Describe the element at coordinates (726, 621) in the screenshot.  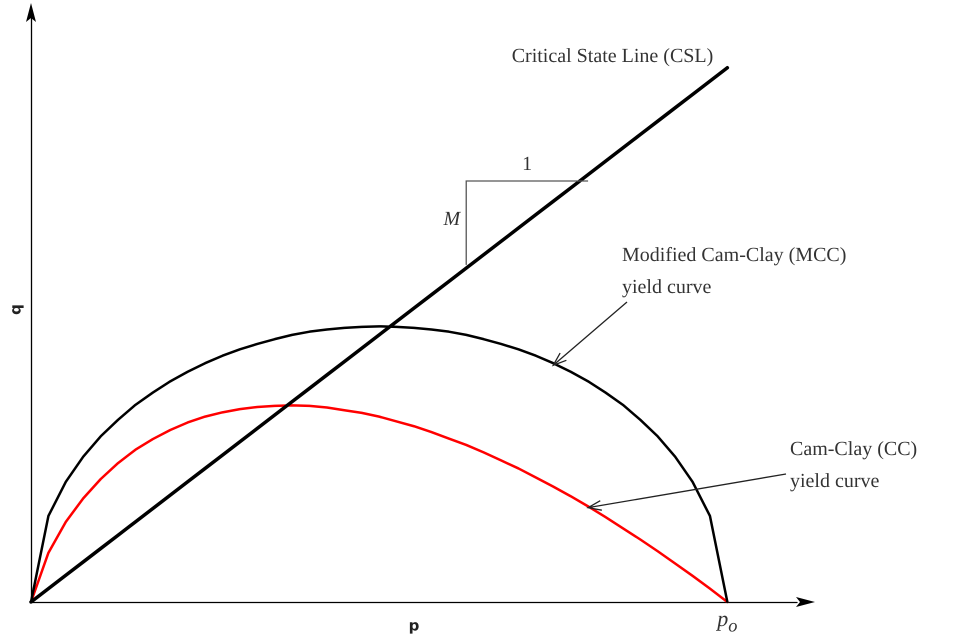
I see `text: p$_{o}$` at that location.